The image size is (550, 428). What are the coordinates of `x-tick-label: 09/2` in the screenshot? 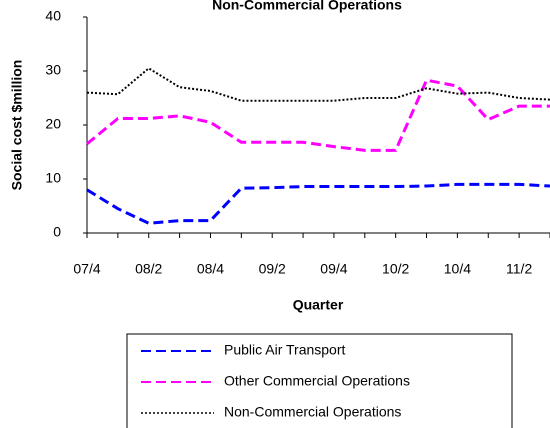 It's located at (272, 269).